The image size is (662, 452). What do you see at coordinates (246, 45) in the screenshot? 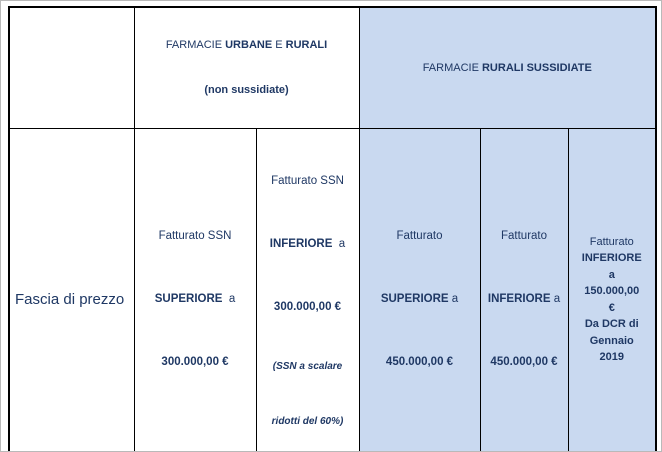
I see `group-header-urbane-line1: FARMACIE URBANE E RURALI` at bounding box center [246, 45].